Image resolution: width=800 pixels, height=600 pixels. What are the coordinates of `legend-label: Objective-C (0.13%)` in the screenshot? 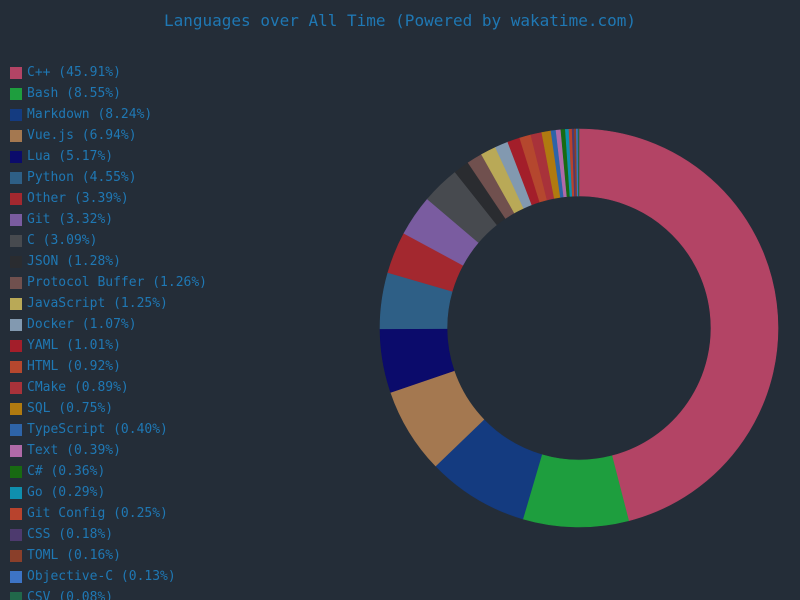 It's located at (101, 576).